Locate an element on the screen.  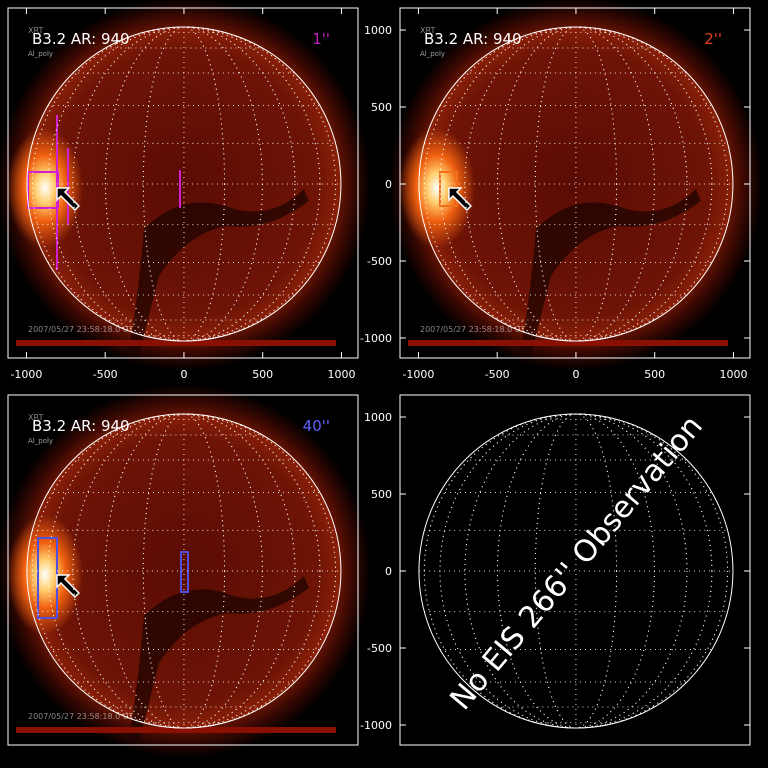
slit-box is located at coordinates (184, 572).